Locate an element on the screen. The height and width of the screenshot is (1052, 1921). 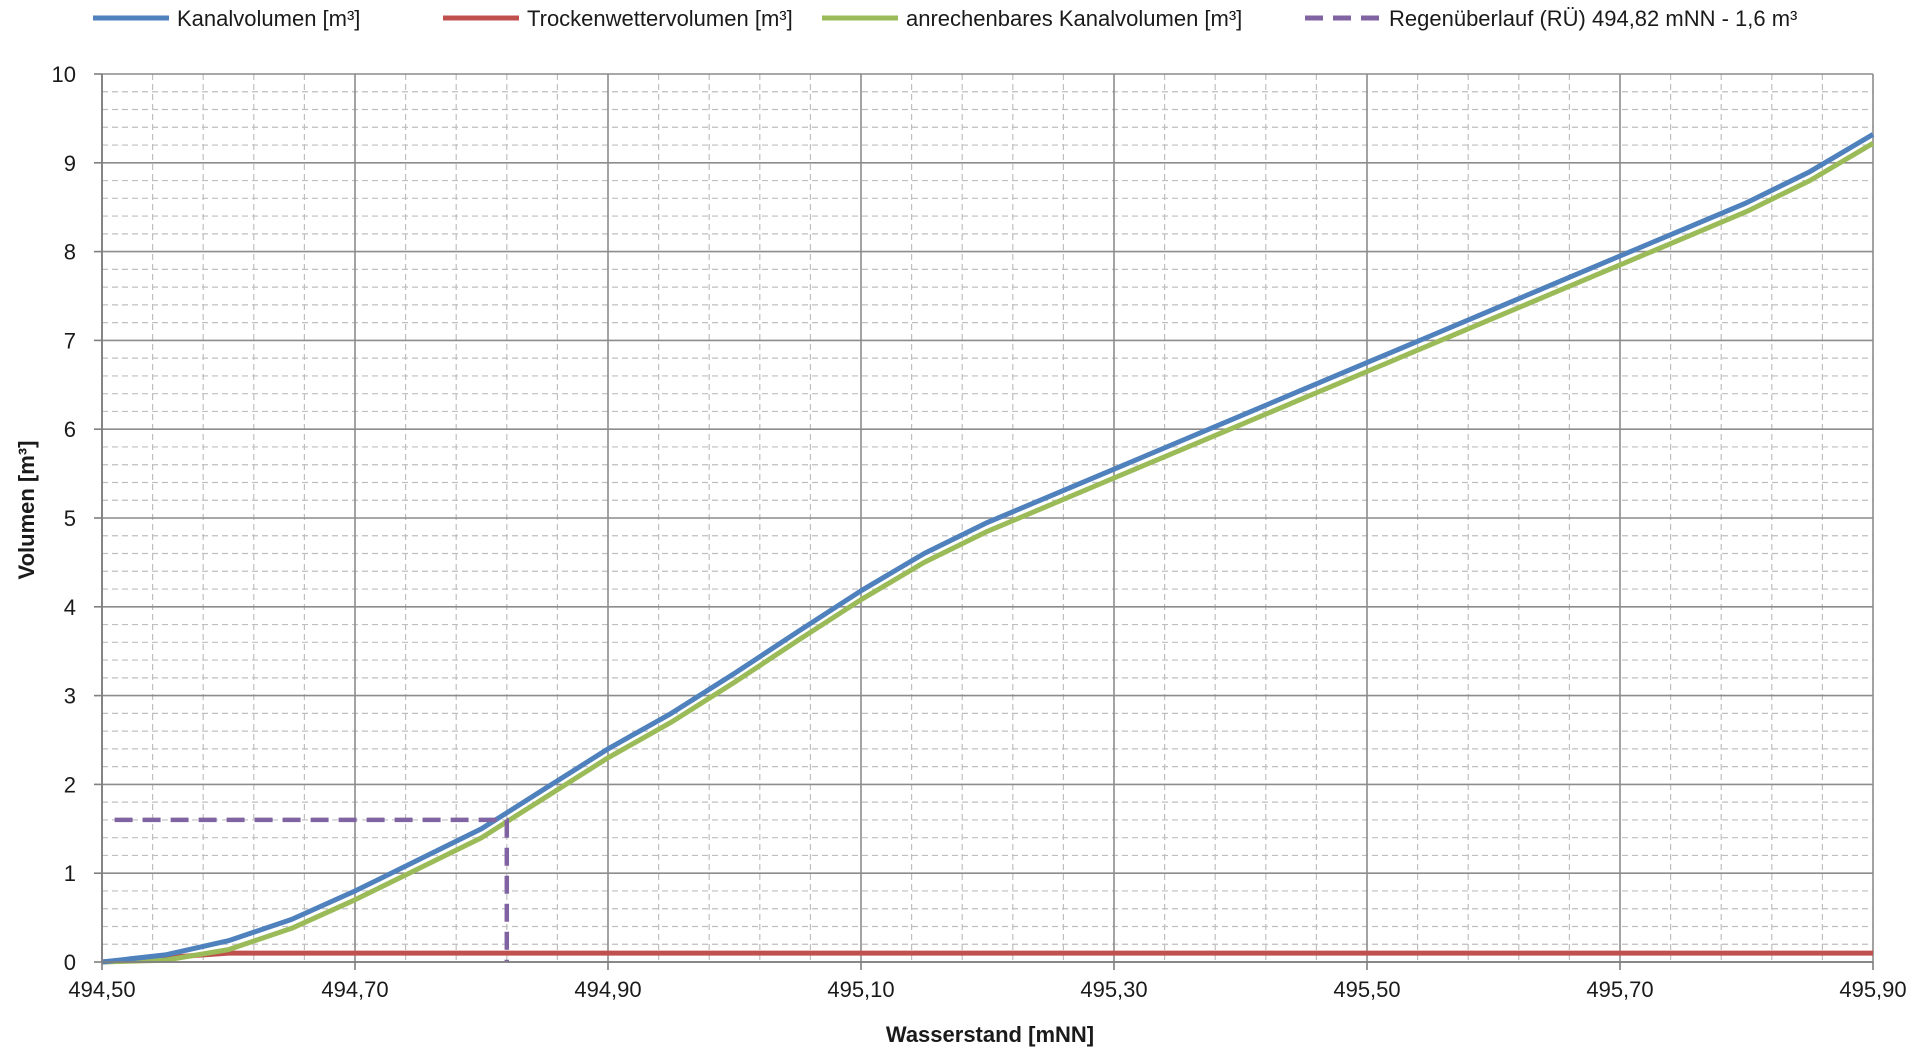
series-regenueberlauf is located at coordinates (312, 889).